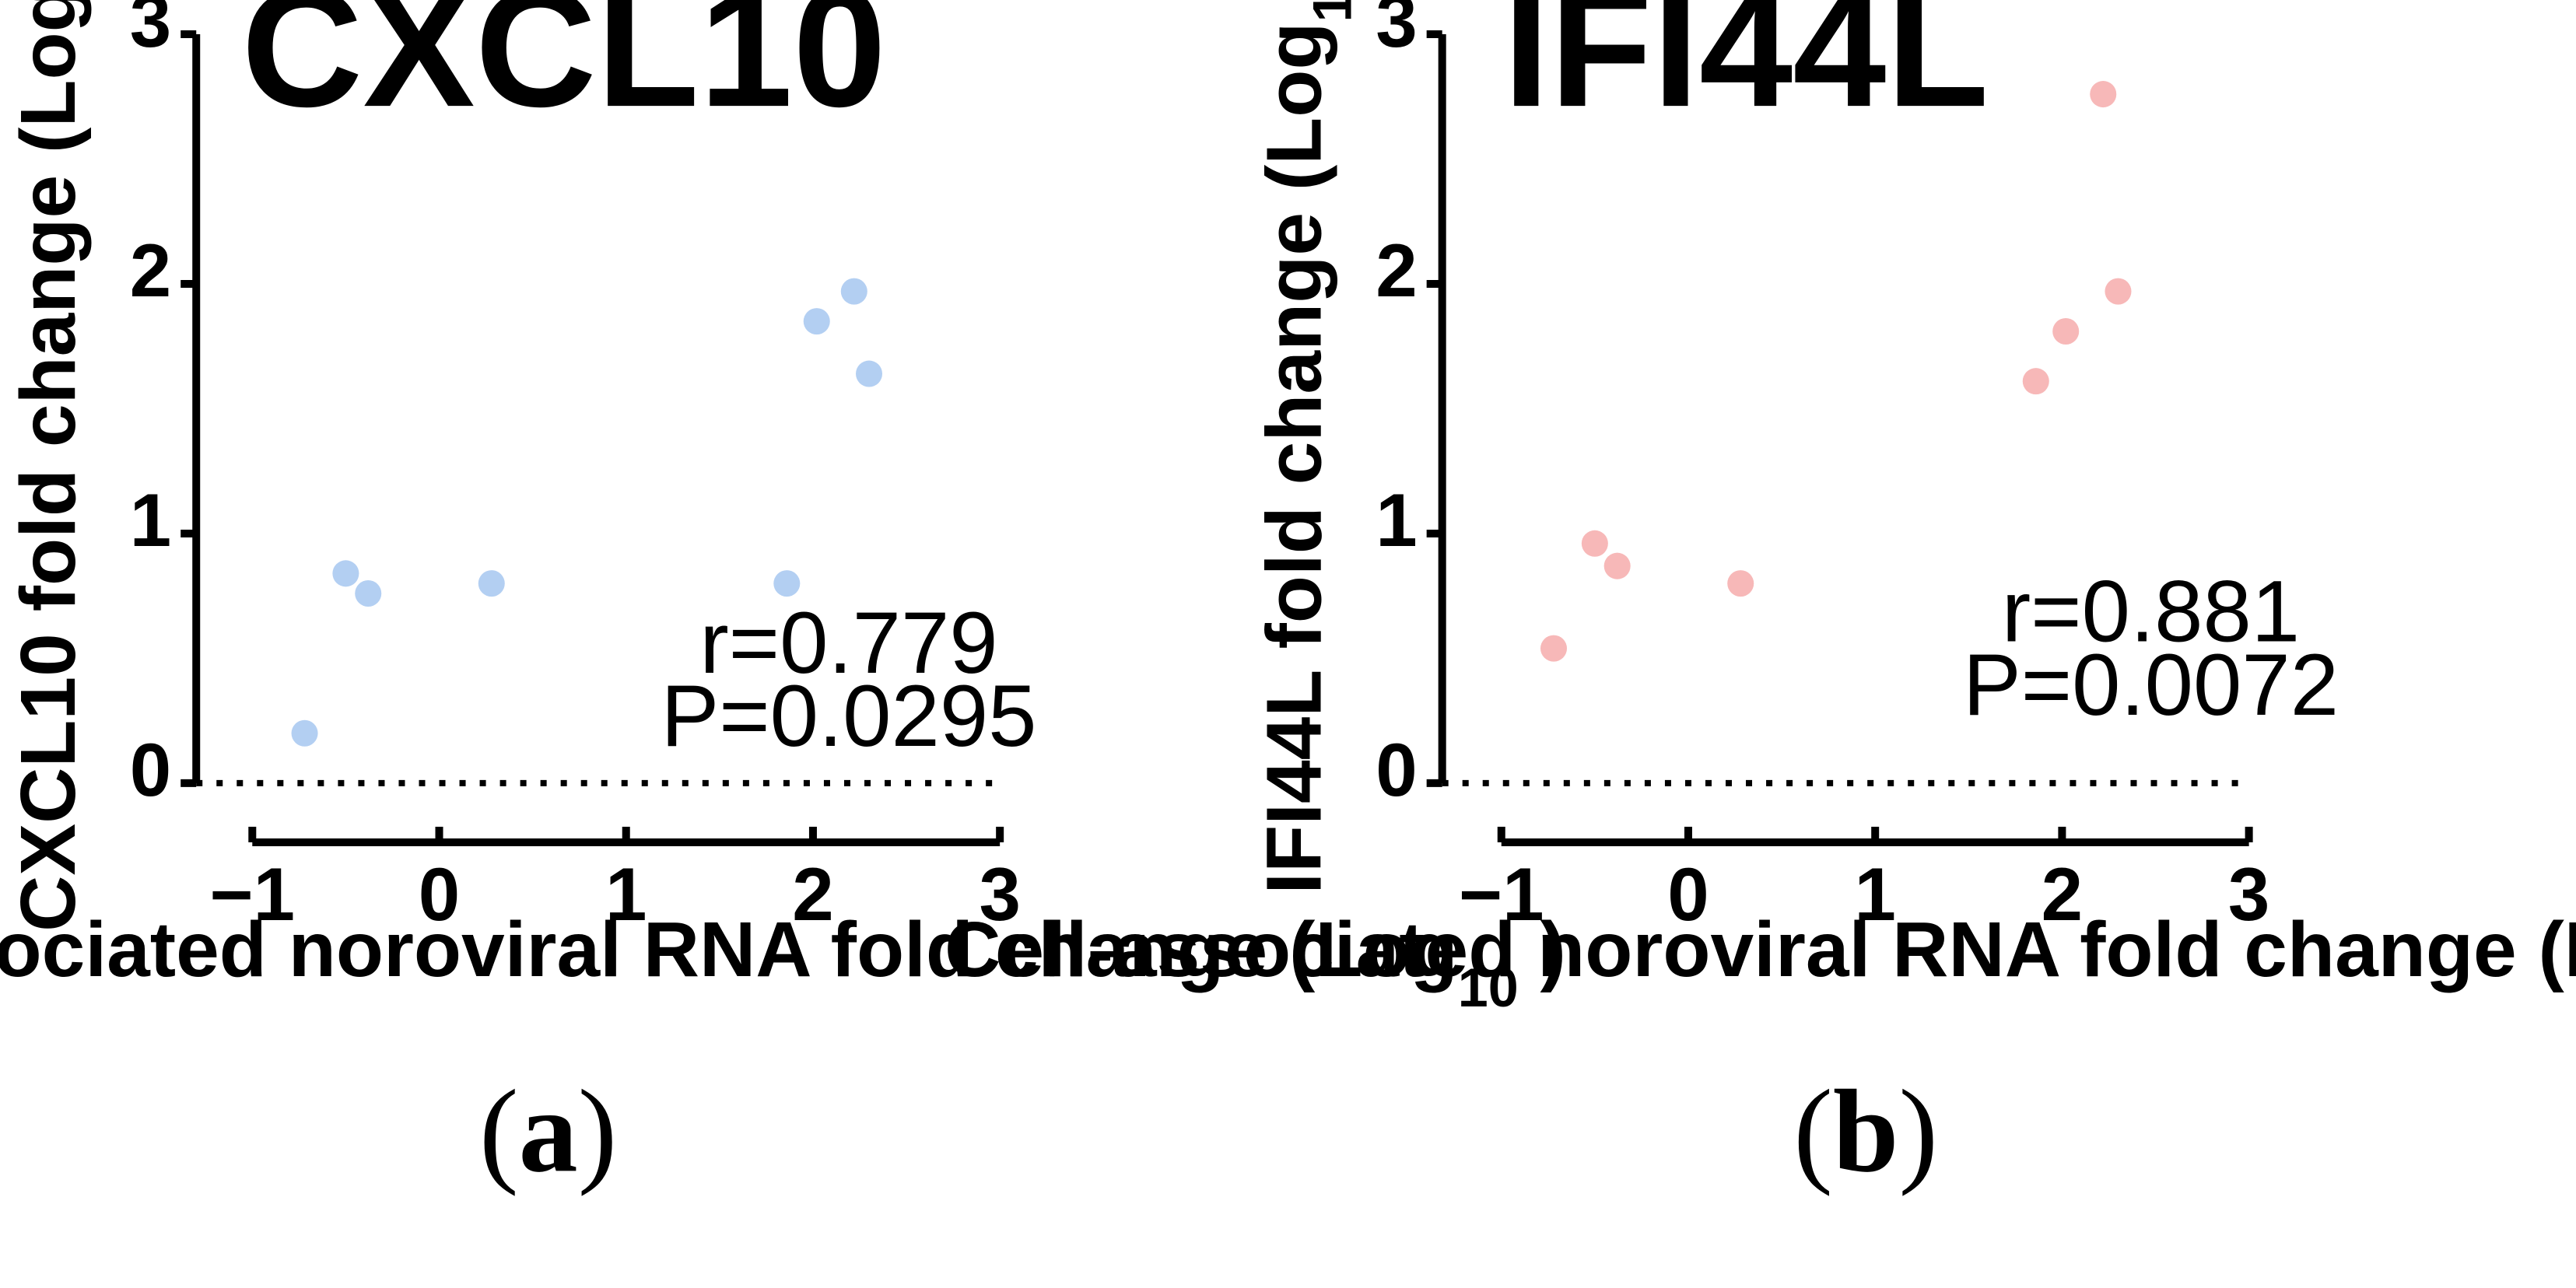 This screenshot has height=1288, width=2576. What do you see at coordinates (563, 71) in the screenshot?
I see `chart-title: CXCL10` at bounding box center [563, 71].